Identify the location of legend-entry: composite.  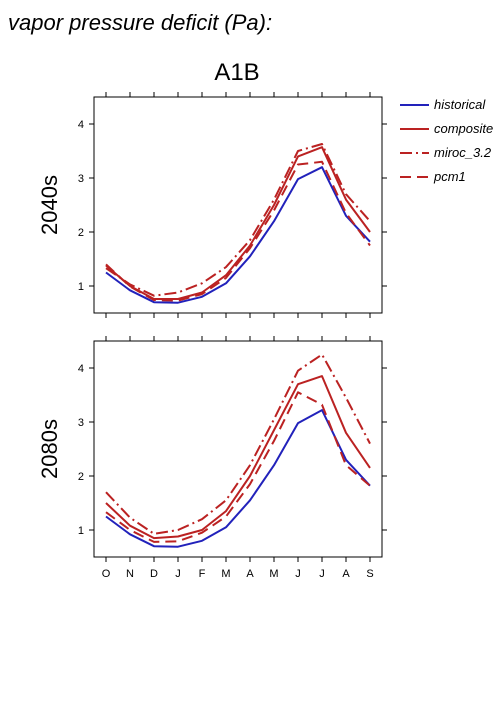
(463, 128).